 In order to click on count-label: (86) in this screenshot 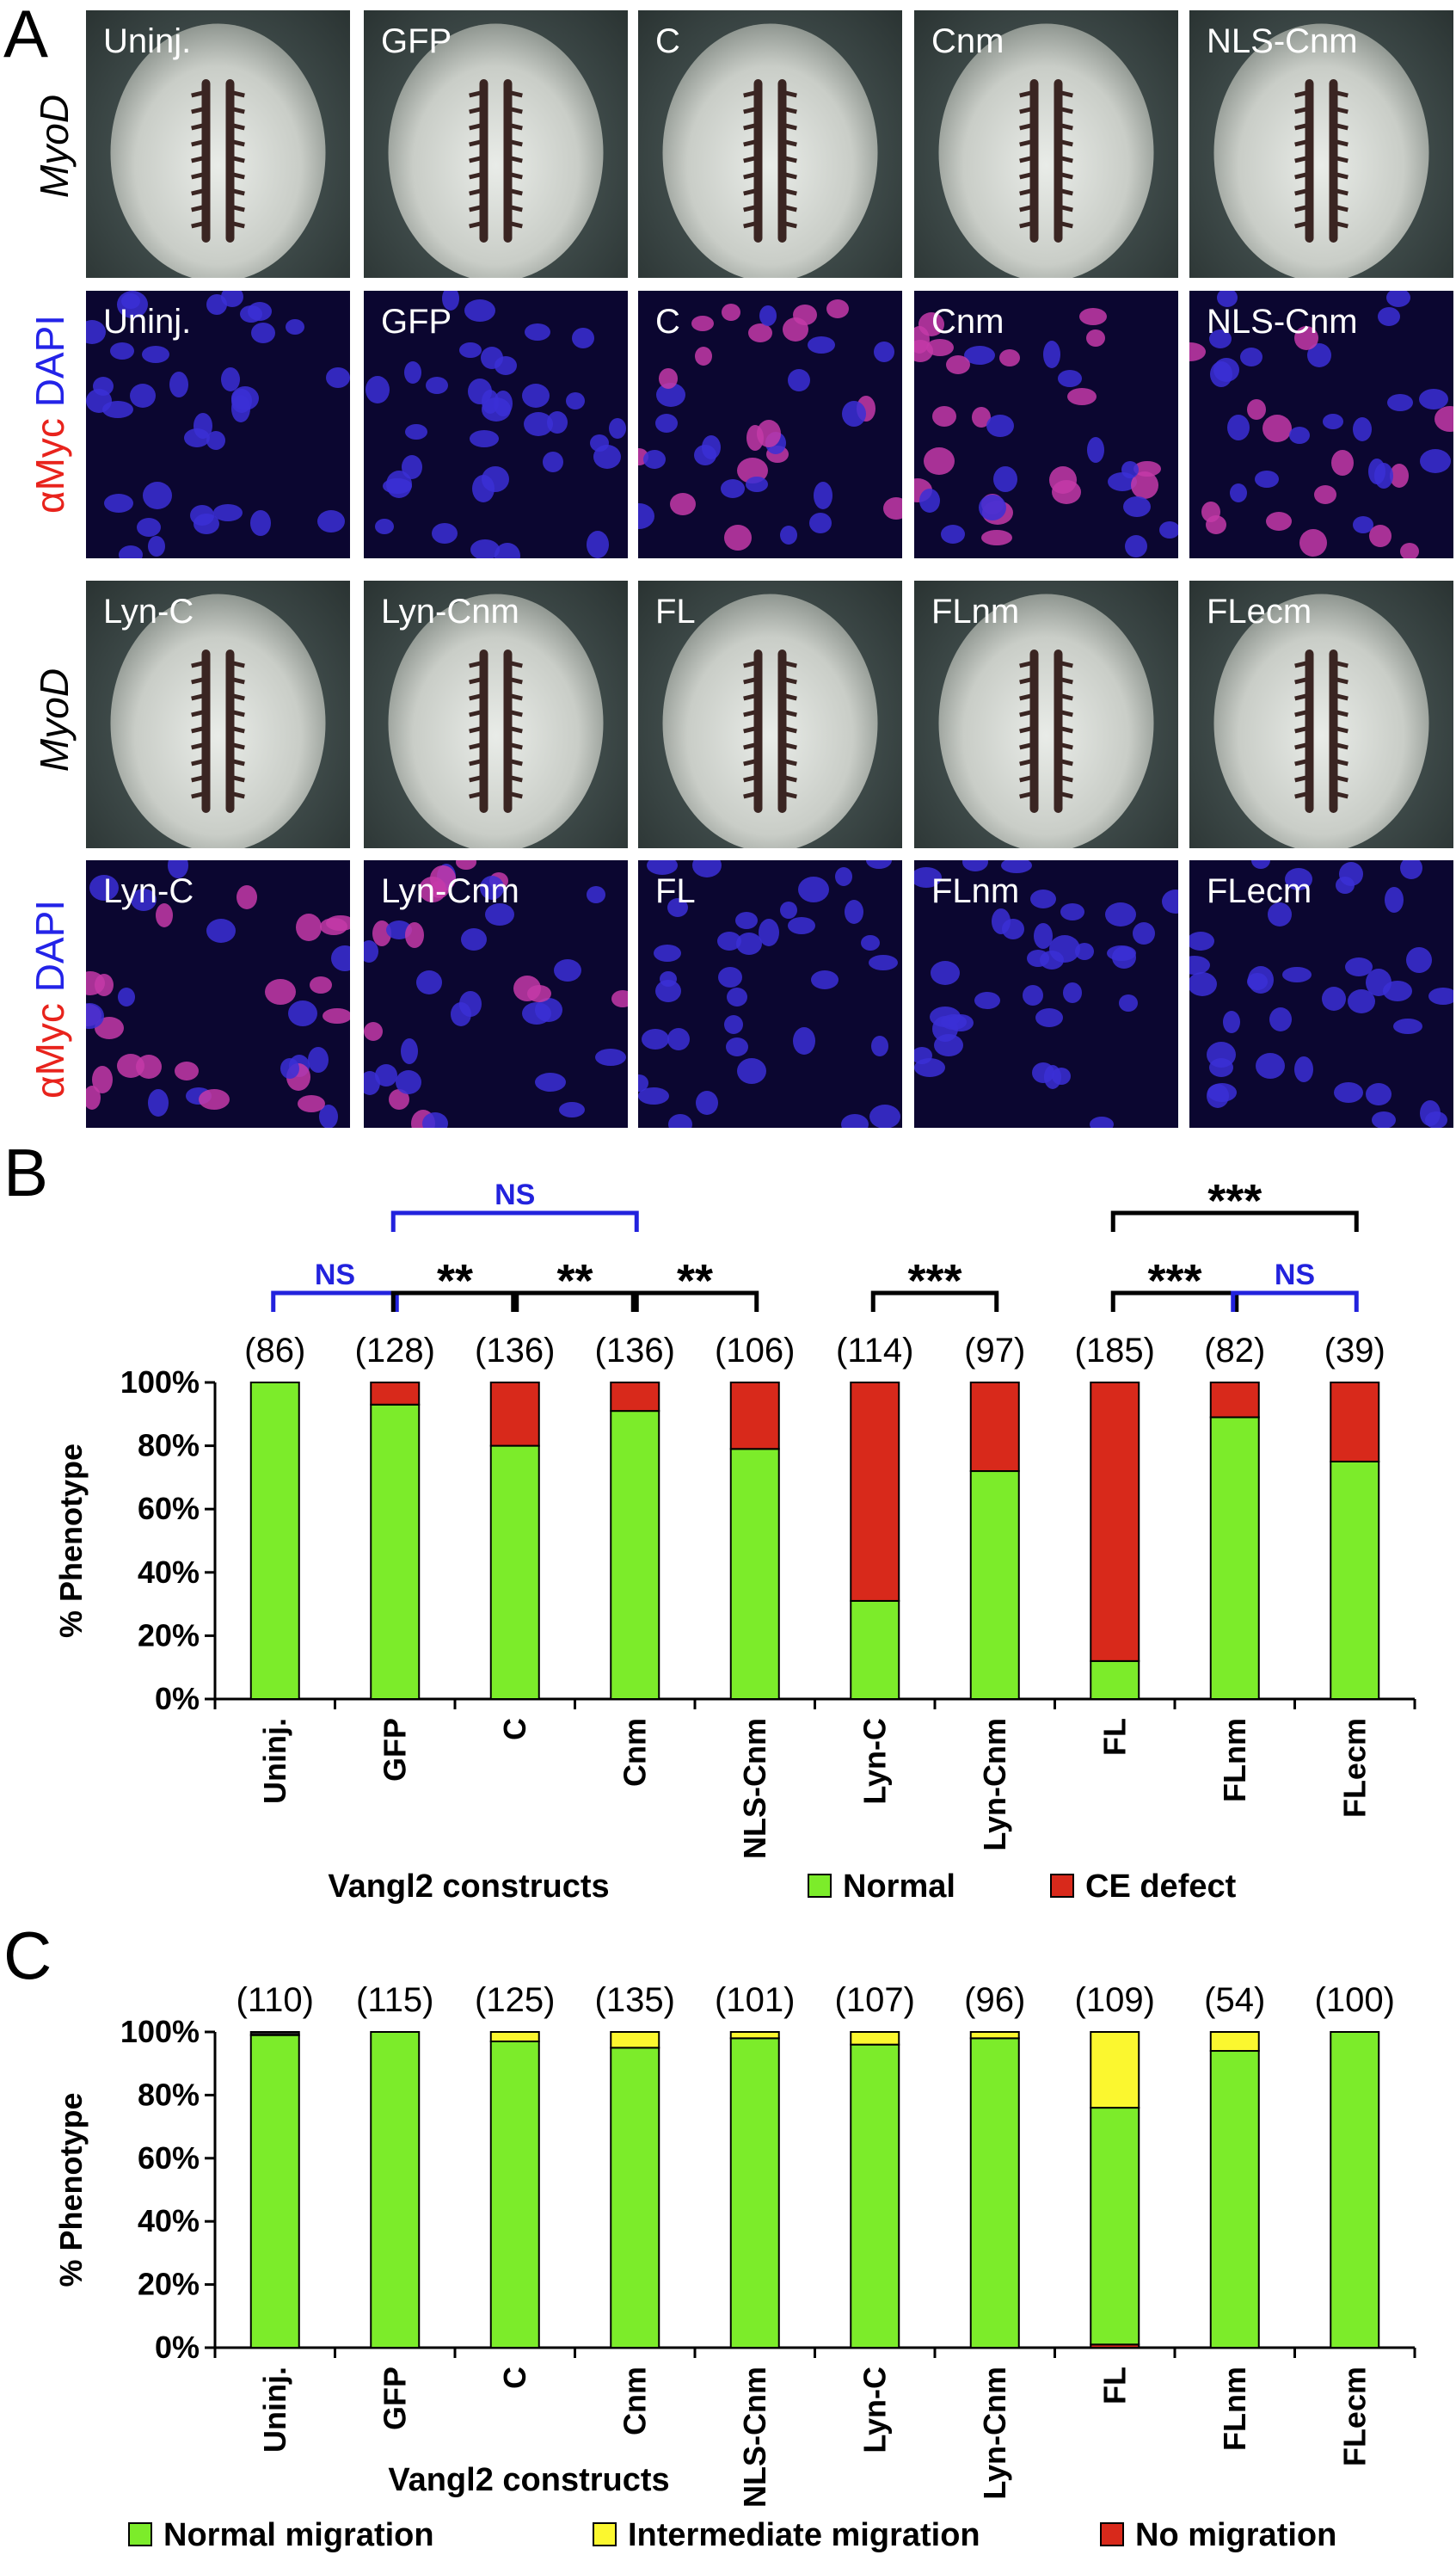, I will do `click(275, 1351)`.